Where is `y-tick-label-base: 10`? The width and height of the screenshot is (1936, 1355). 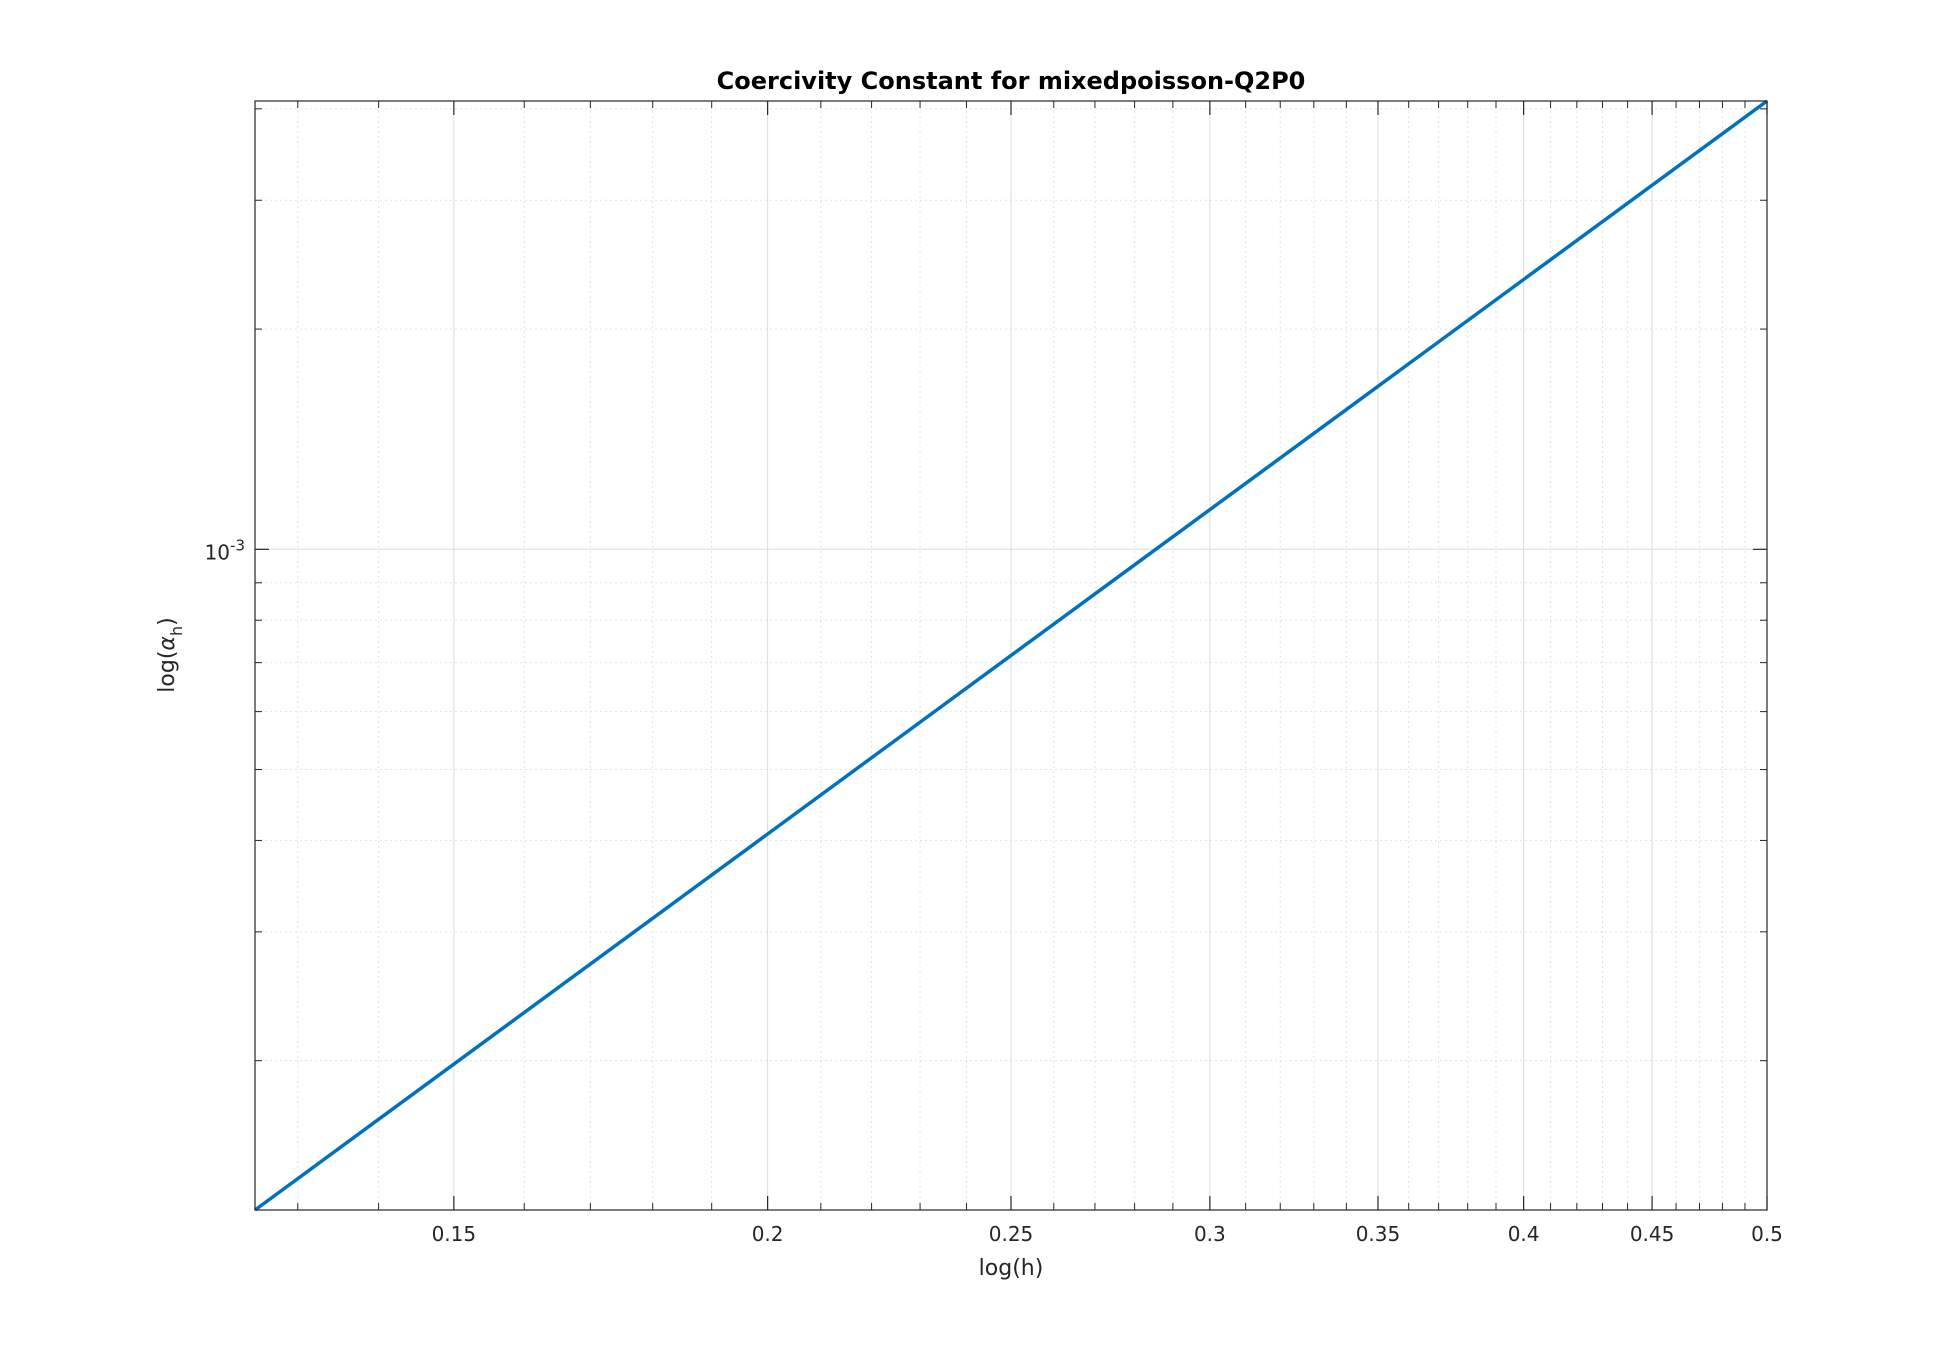 y-tick-label-base: 10 is located at coordinates (217, 552).